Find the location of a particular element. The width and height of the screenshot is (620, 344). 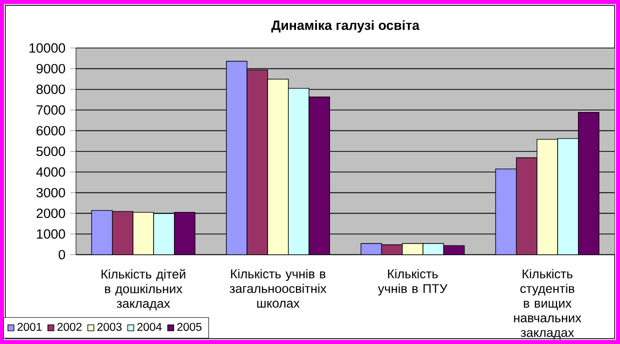

y-tick-label: 1000 is located at coordinates (51, 234).